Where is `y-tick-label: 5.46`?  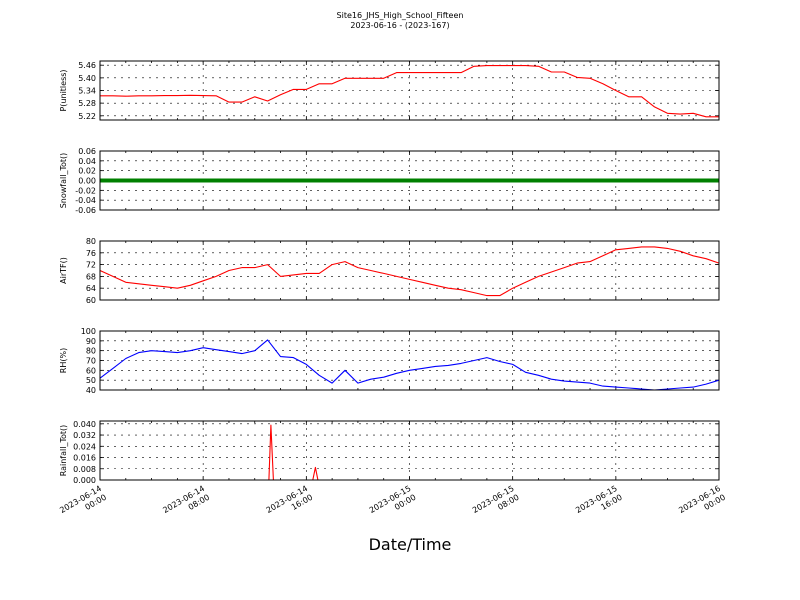
y-tick-label: 5.46 is located at coordinates (87, 65).